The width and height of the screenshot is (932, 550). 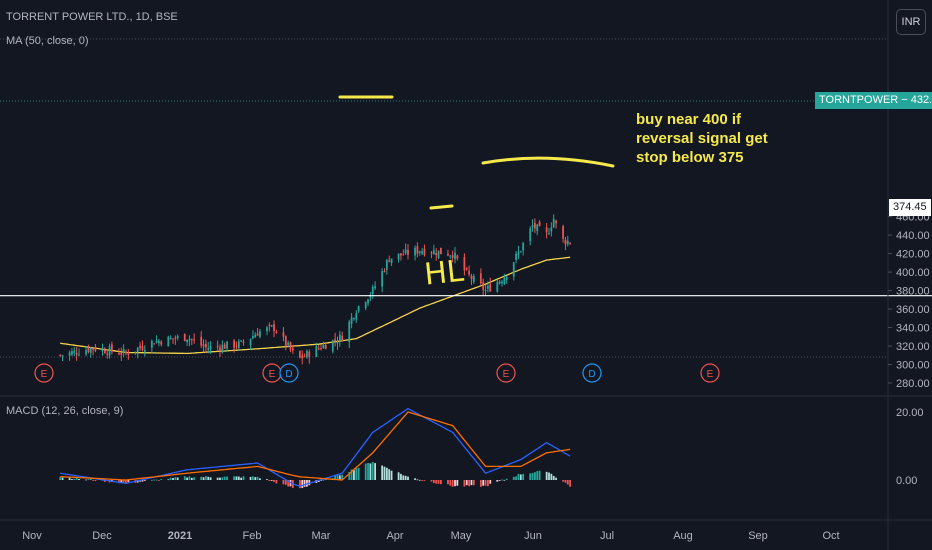 I want to click on macd-tick-label: 0.00, so click(x=906, y=481).